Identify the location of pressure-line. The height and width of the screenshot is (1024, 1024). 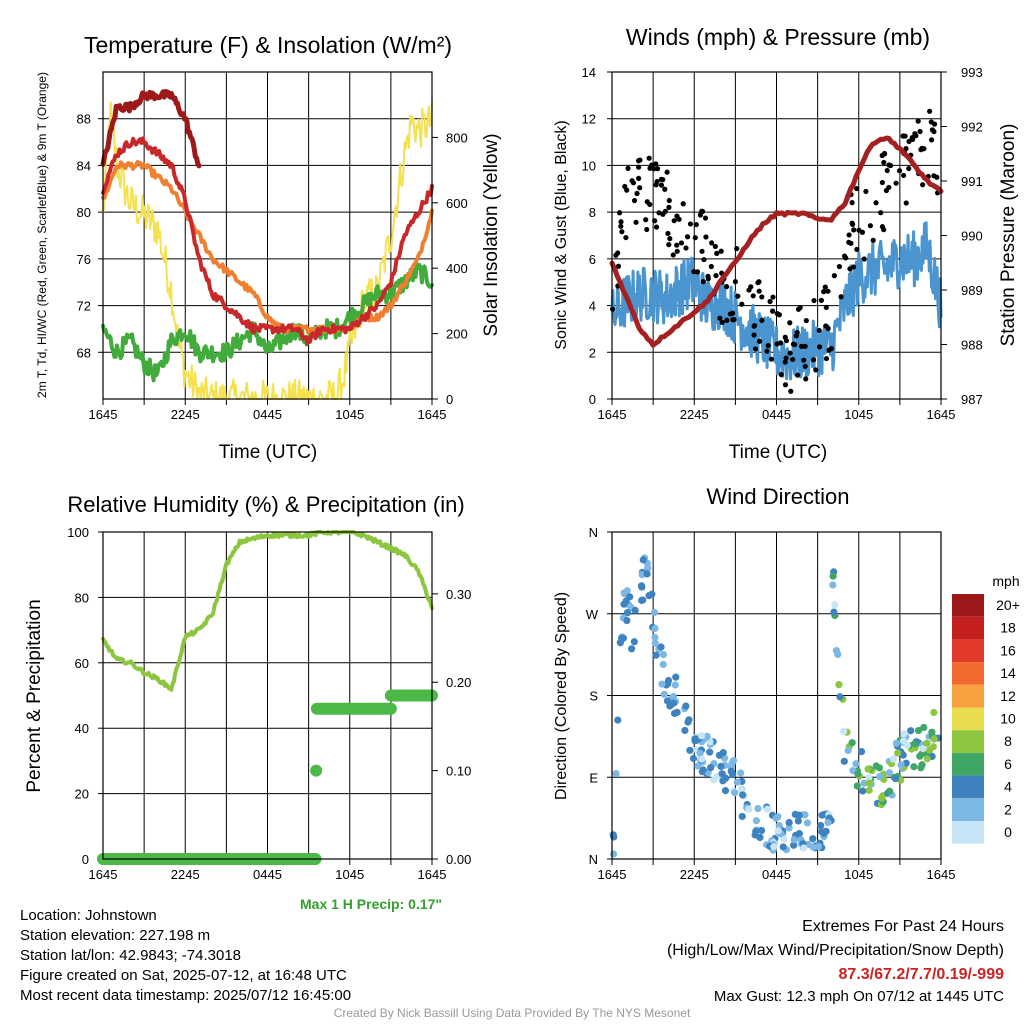
(776, 241).